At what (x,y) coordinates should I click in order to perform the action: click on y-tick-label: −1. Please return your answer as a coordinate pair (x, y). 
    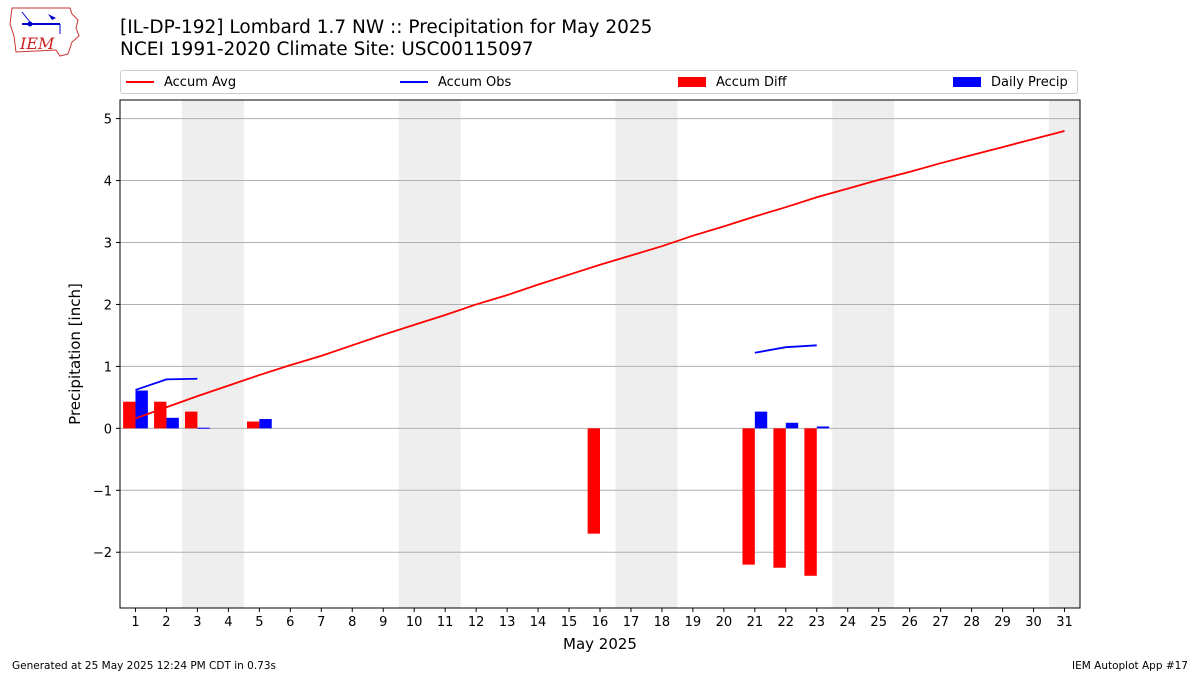
    Looking at the image, I should click on (102, 491).